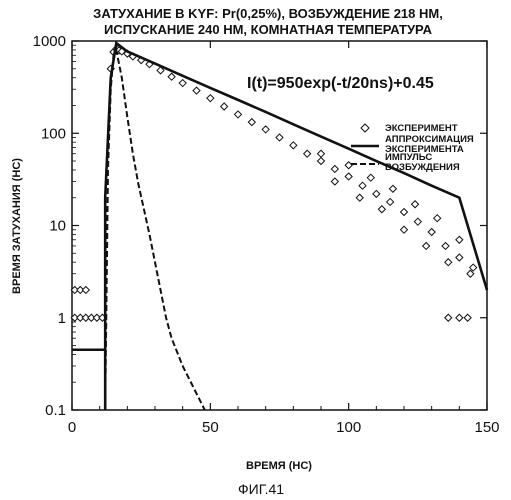 The image size is (511, 500). I want to click on legend-marker-experiment, so click(365, 128).